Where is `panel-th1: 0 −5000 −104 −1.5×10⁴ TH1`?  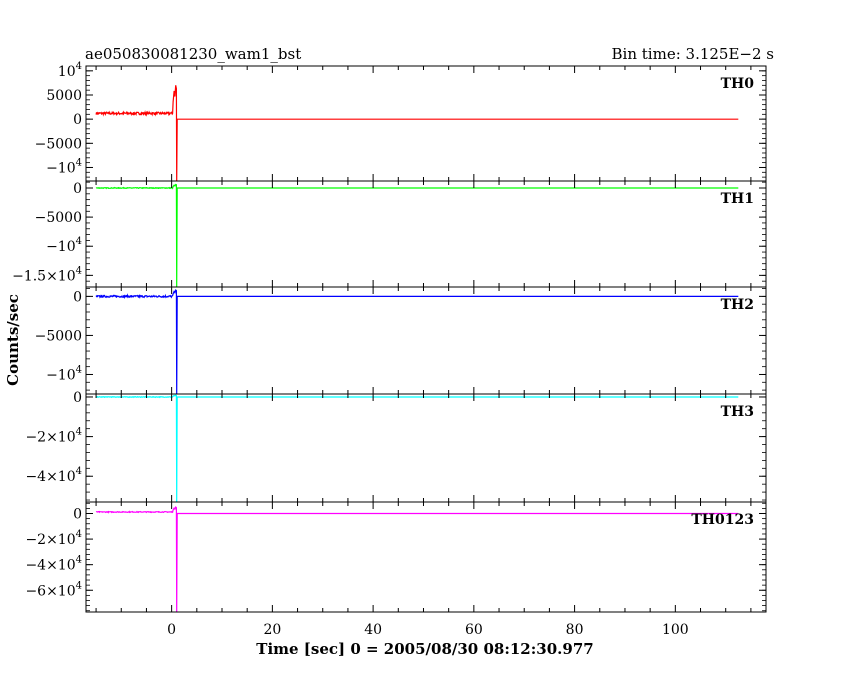
panel-th1: 0 −5000 −104 −1.5×10⁴ TH1 is located at coordinates (389, 234).